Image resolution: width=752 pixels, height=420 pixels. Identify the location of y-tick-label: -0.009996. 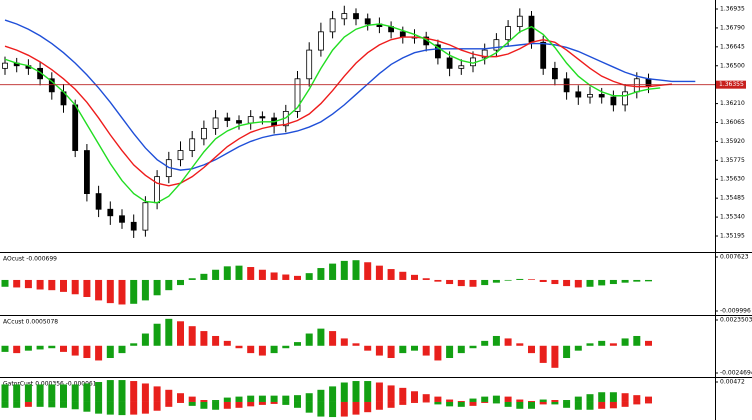
(735, 311).